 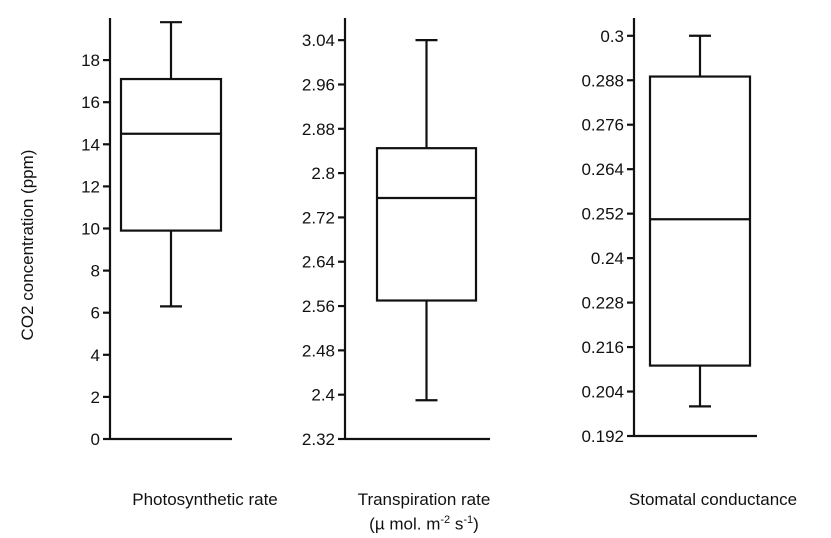 I want to click on y-tick-label-3: 0.192, so click(x=602, y=436).